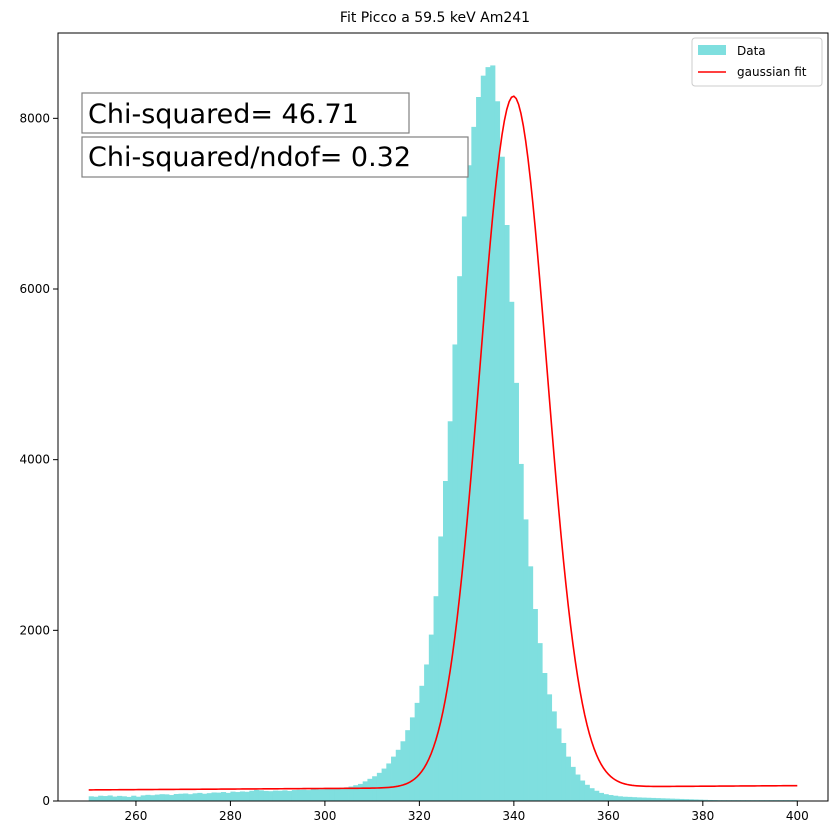 Image resolution: width=839 pixels, height=836 pixels. Describe the element at coordinates (466, 812) in the screenshot. I see `x-axis: 260 280 300 320 340 360 380 400` at that location.